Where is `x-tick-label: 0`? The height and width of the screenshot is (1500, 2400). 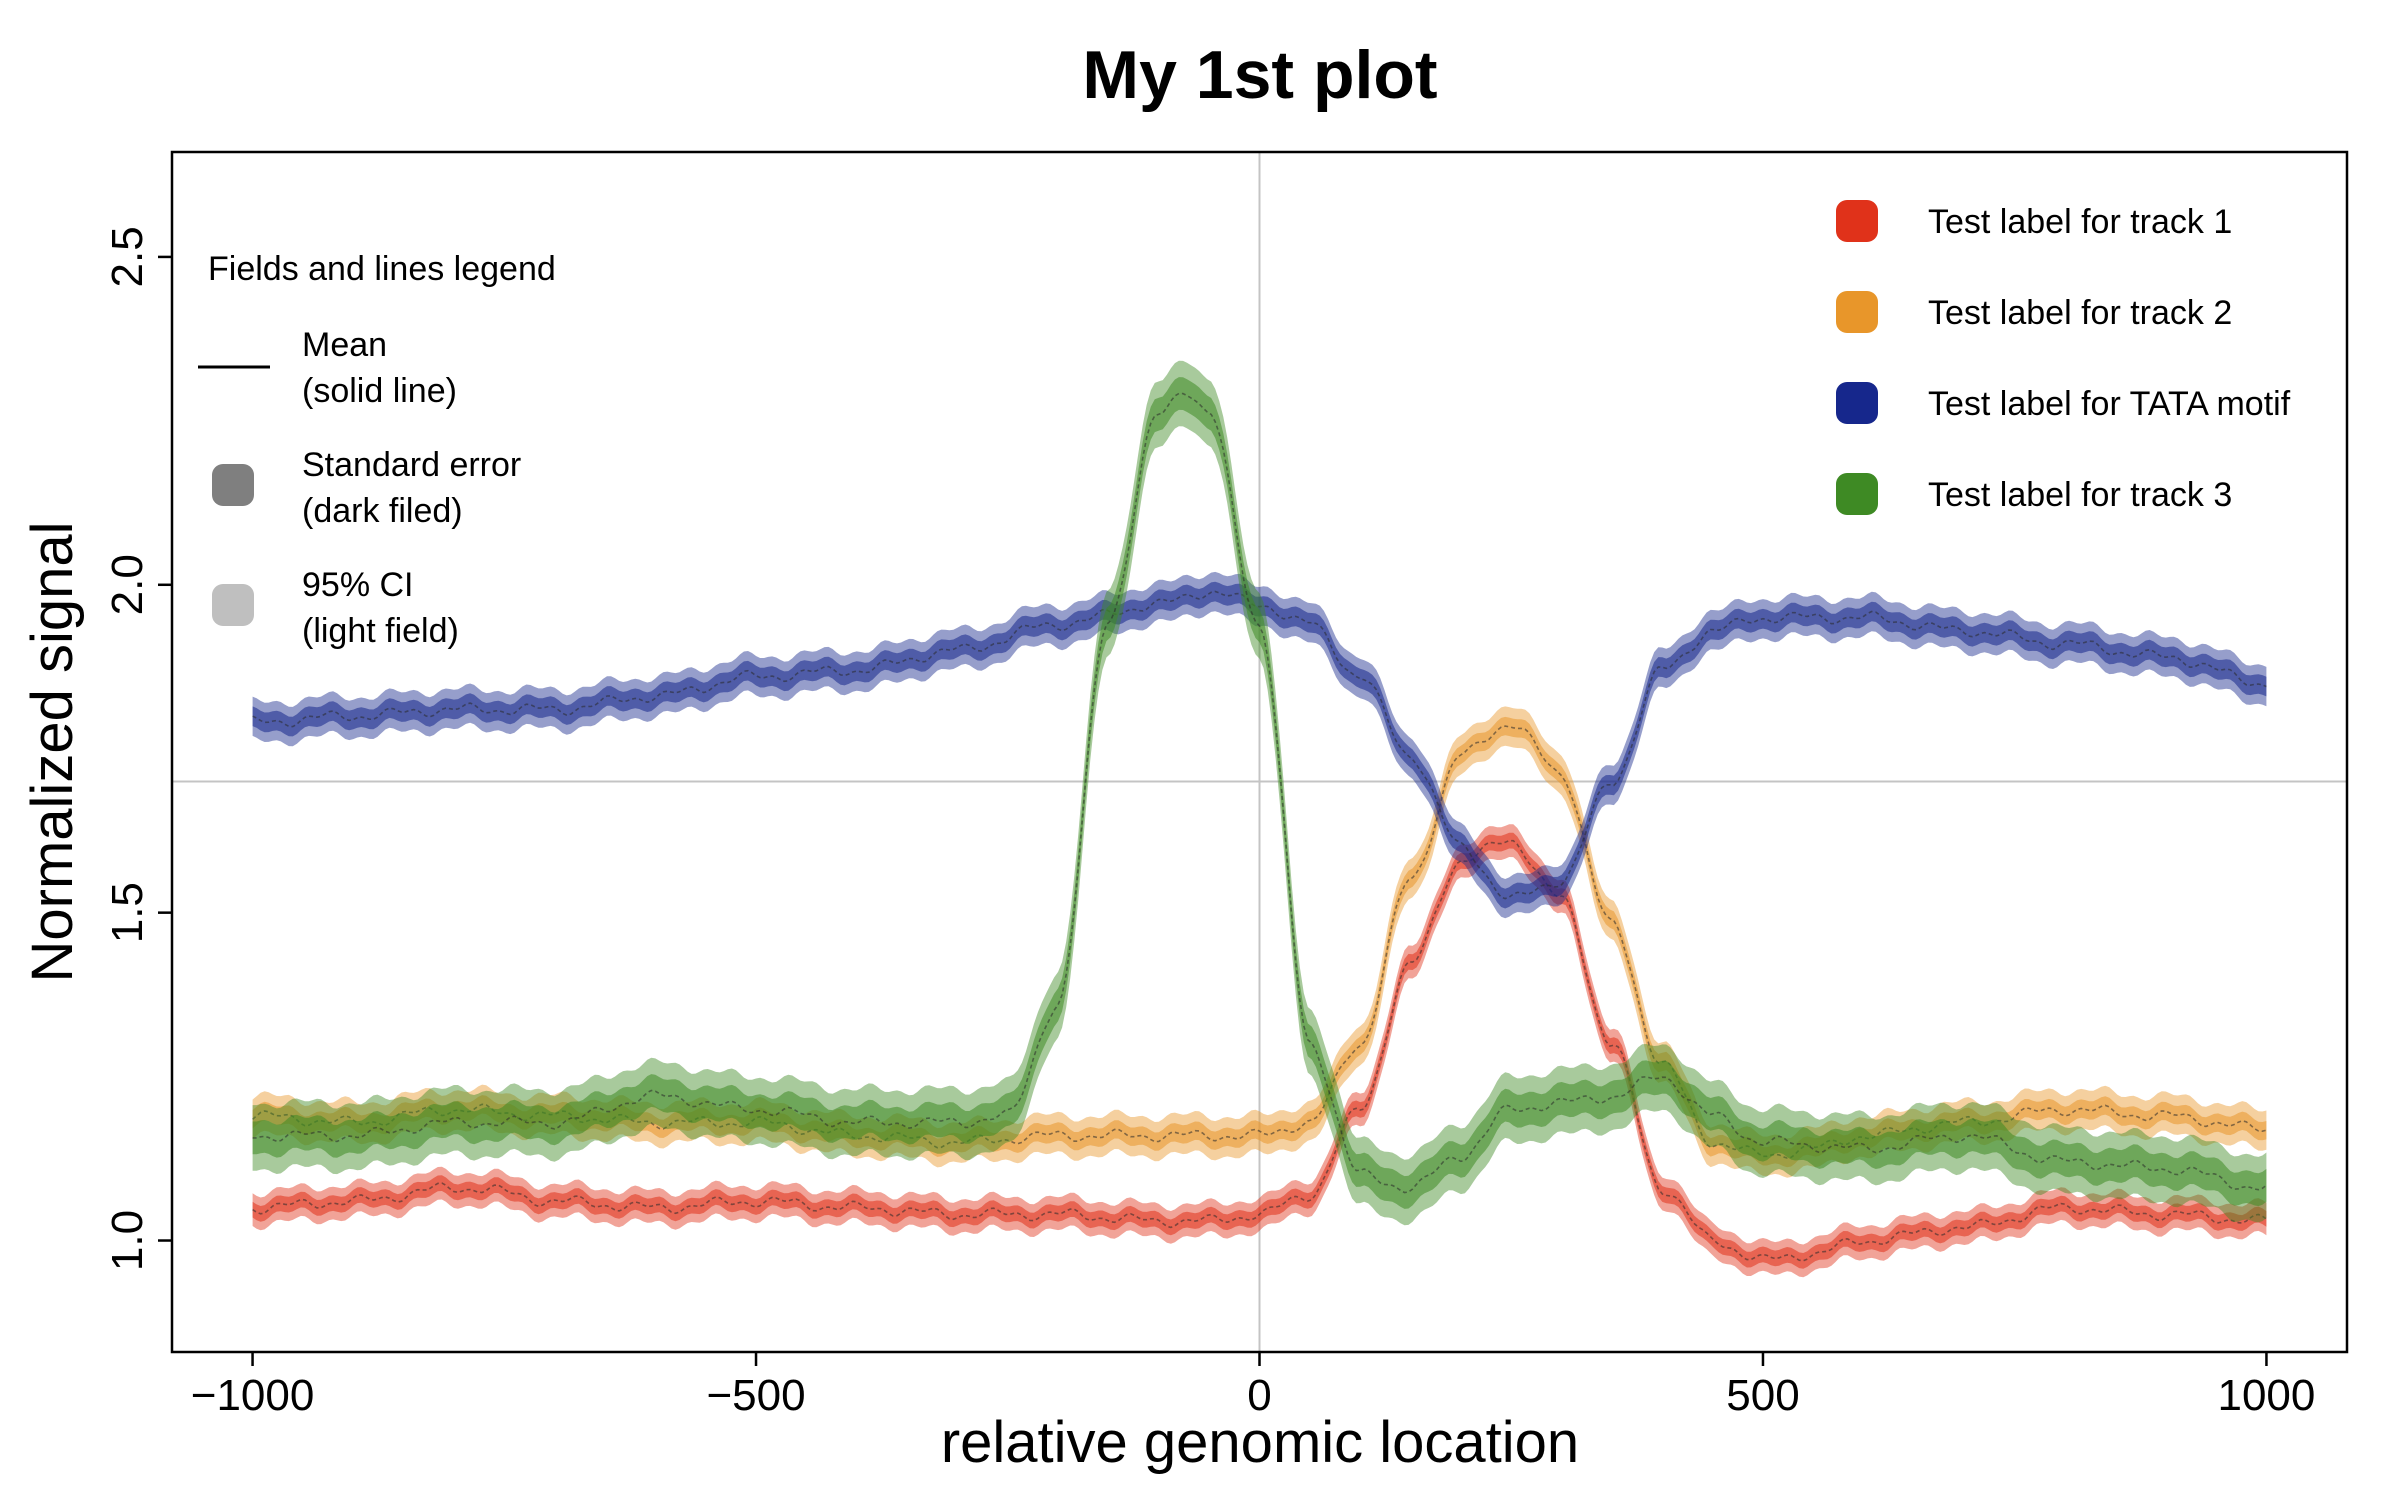 x-tick-label: 0 is located at coordinates (1259, 1395).